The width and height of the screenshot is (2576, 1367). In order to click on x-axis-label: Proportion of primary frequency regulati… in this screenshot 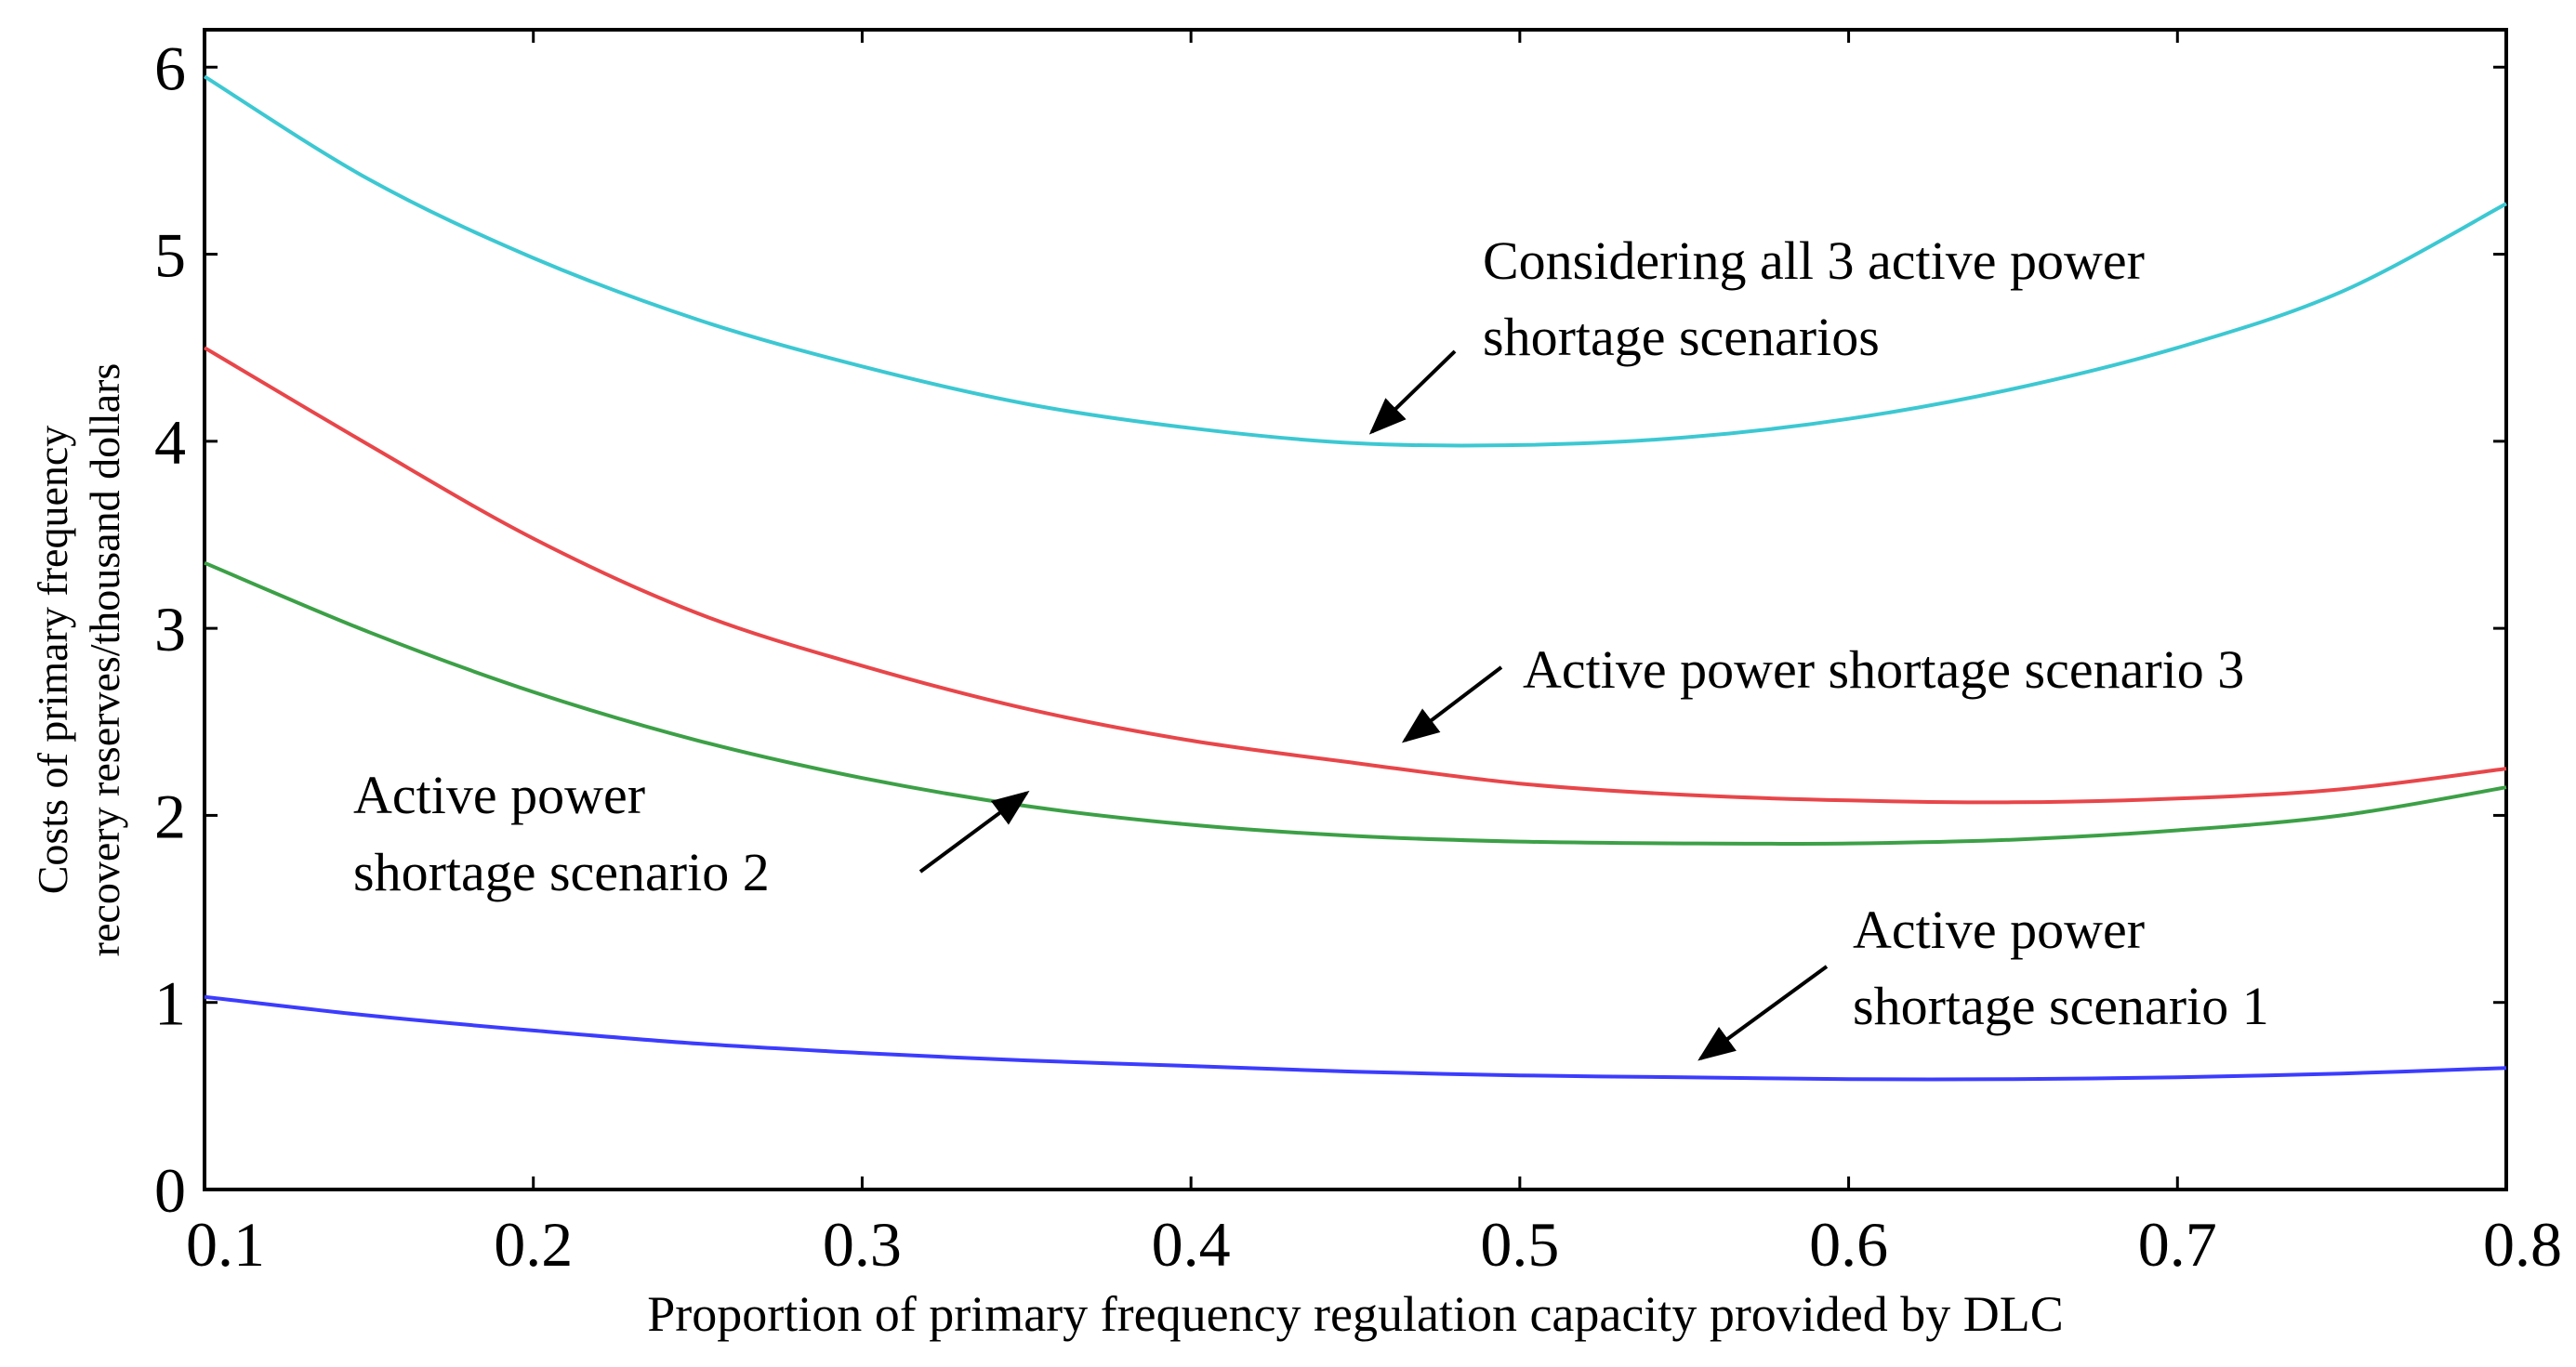, I will do `click(1355, 1314)`.